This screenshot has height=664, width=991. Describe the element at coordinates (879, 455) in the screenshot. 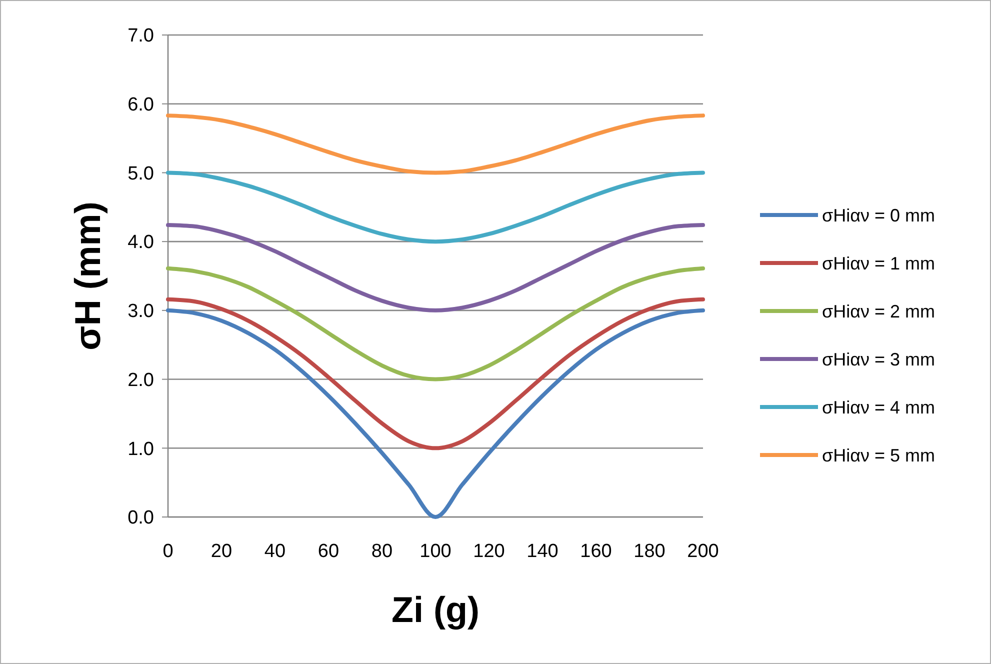

I see `legend-label: σHiαν = 5 mm` at that location.